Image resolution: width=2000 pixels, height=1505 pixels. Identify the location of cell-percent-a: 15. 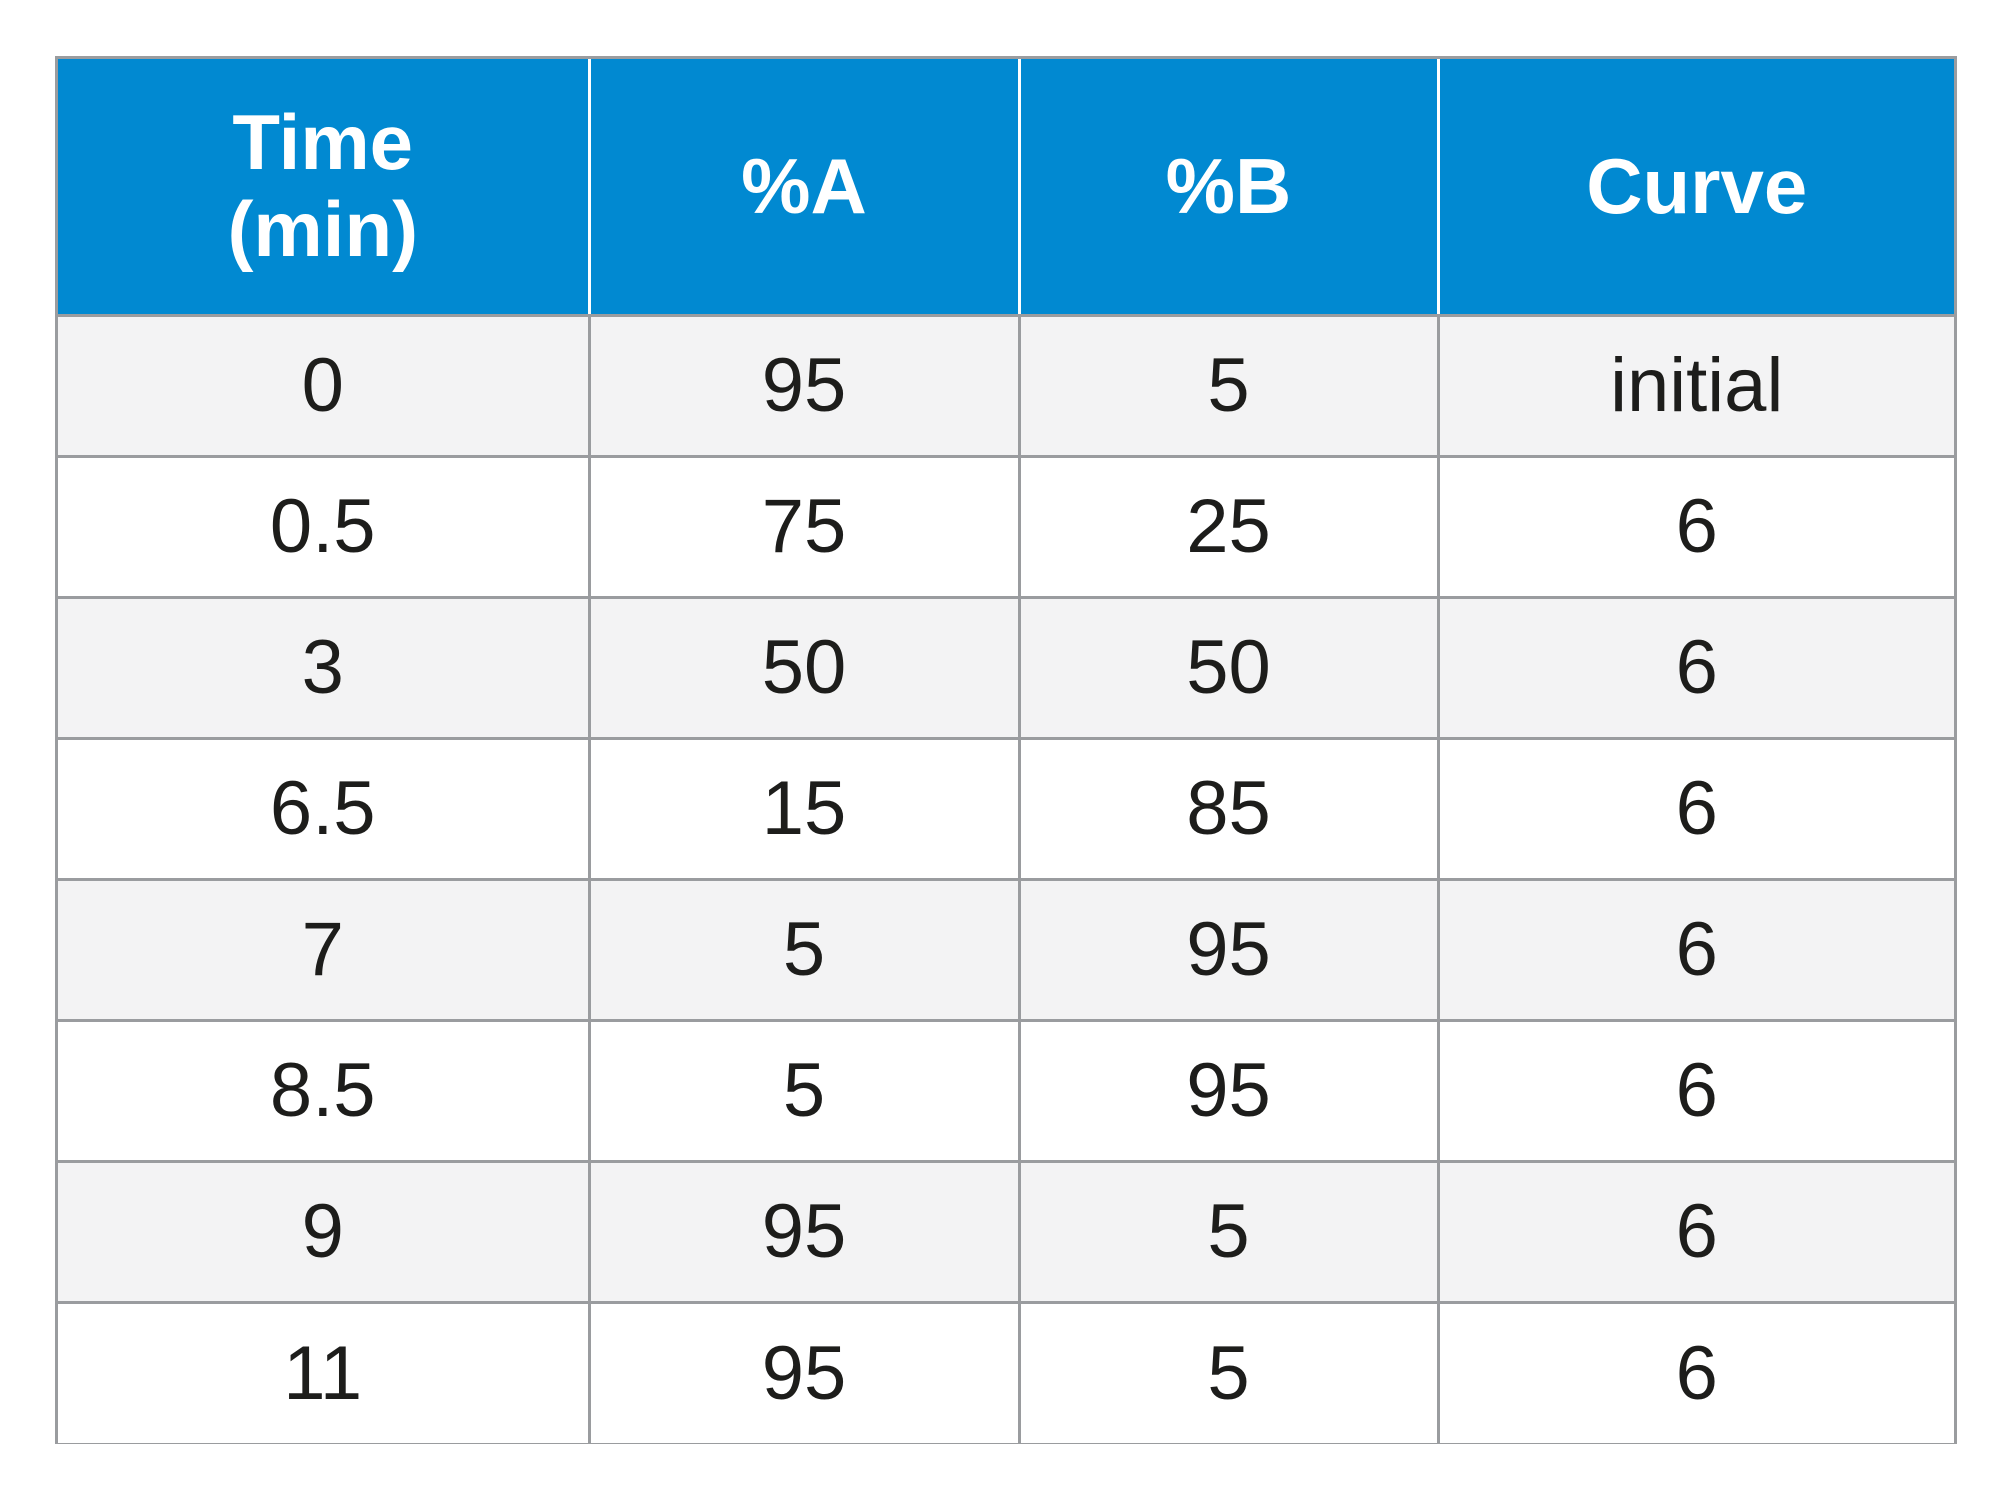
(805, 809).